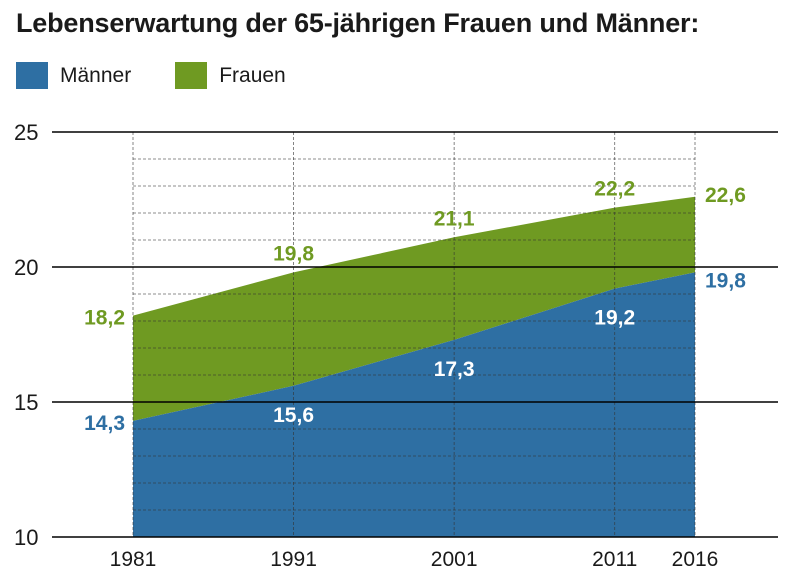 Image resolution: width=800 pixels, height=579 pixels. I want to click on data-label-maenner: 17,3, so click(454, 369).